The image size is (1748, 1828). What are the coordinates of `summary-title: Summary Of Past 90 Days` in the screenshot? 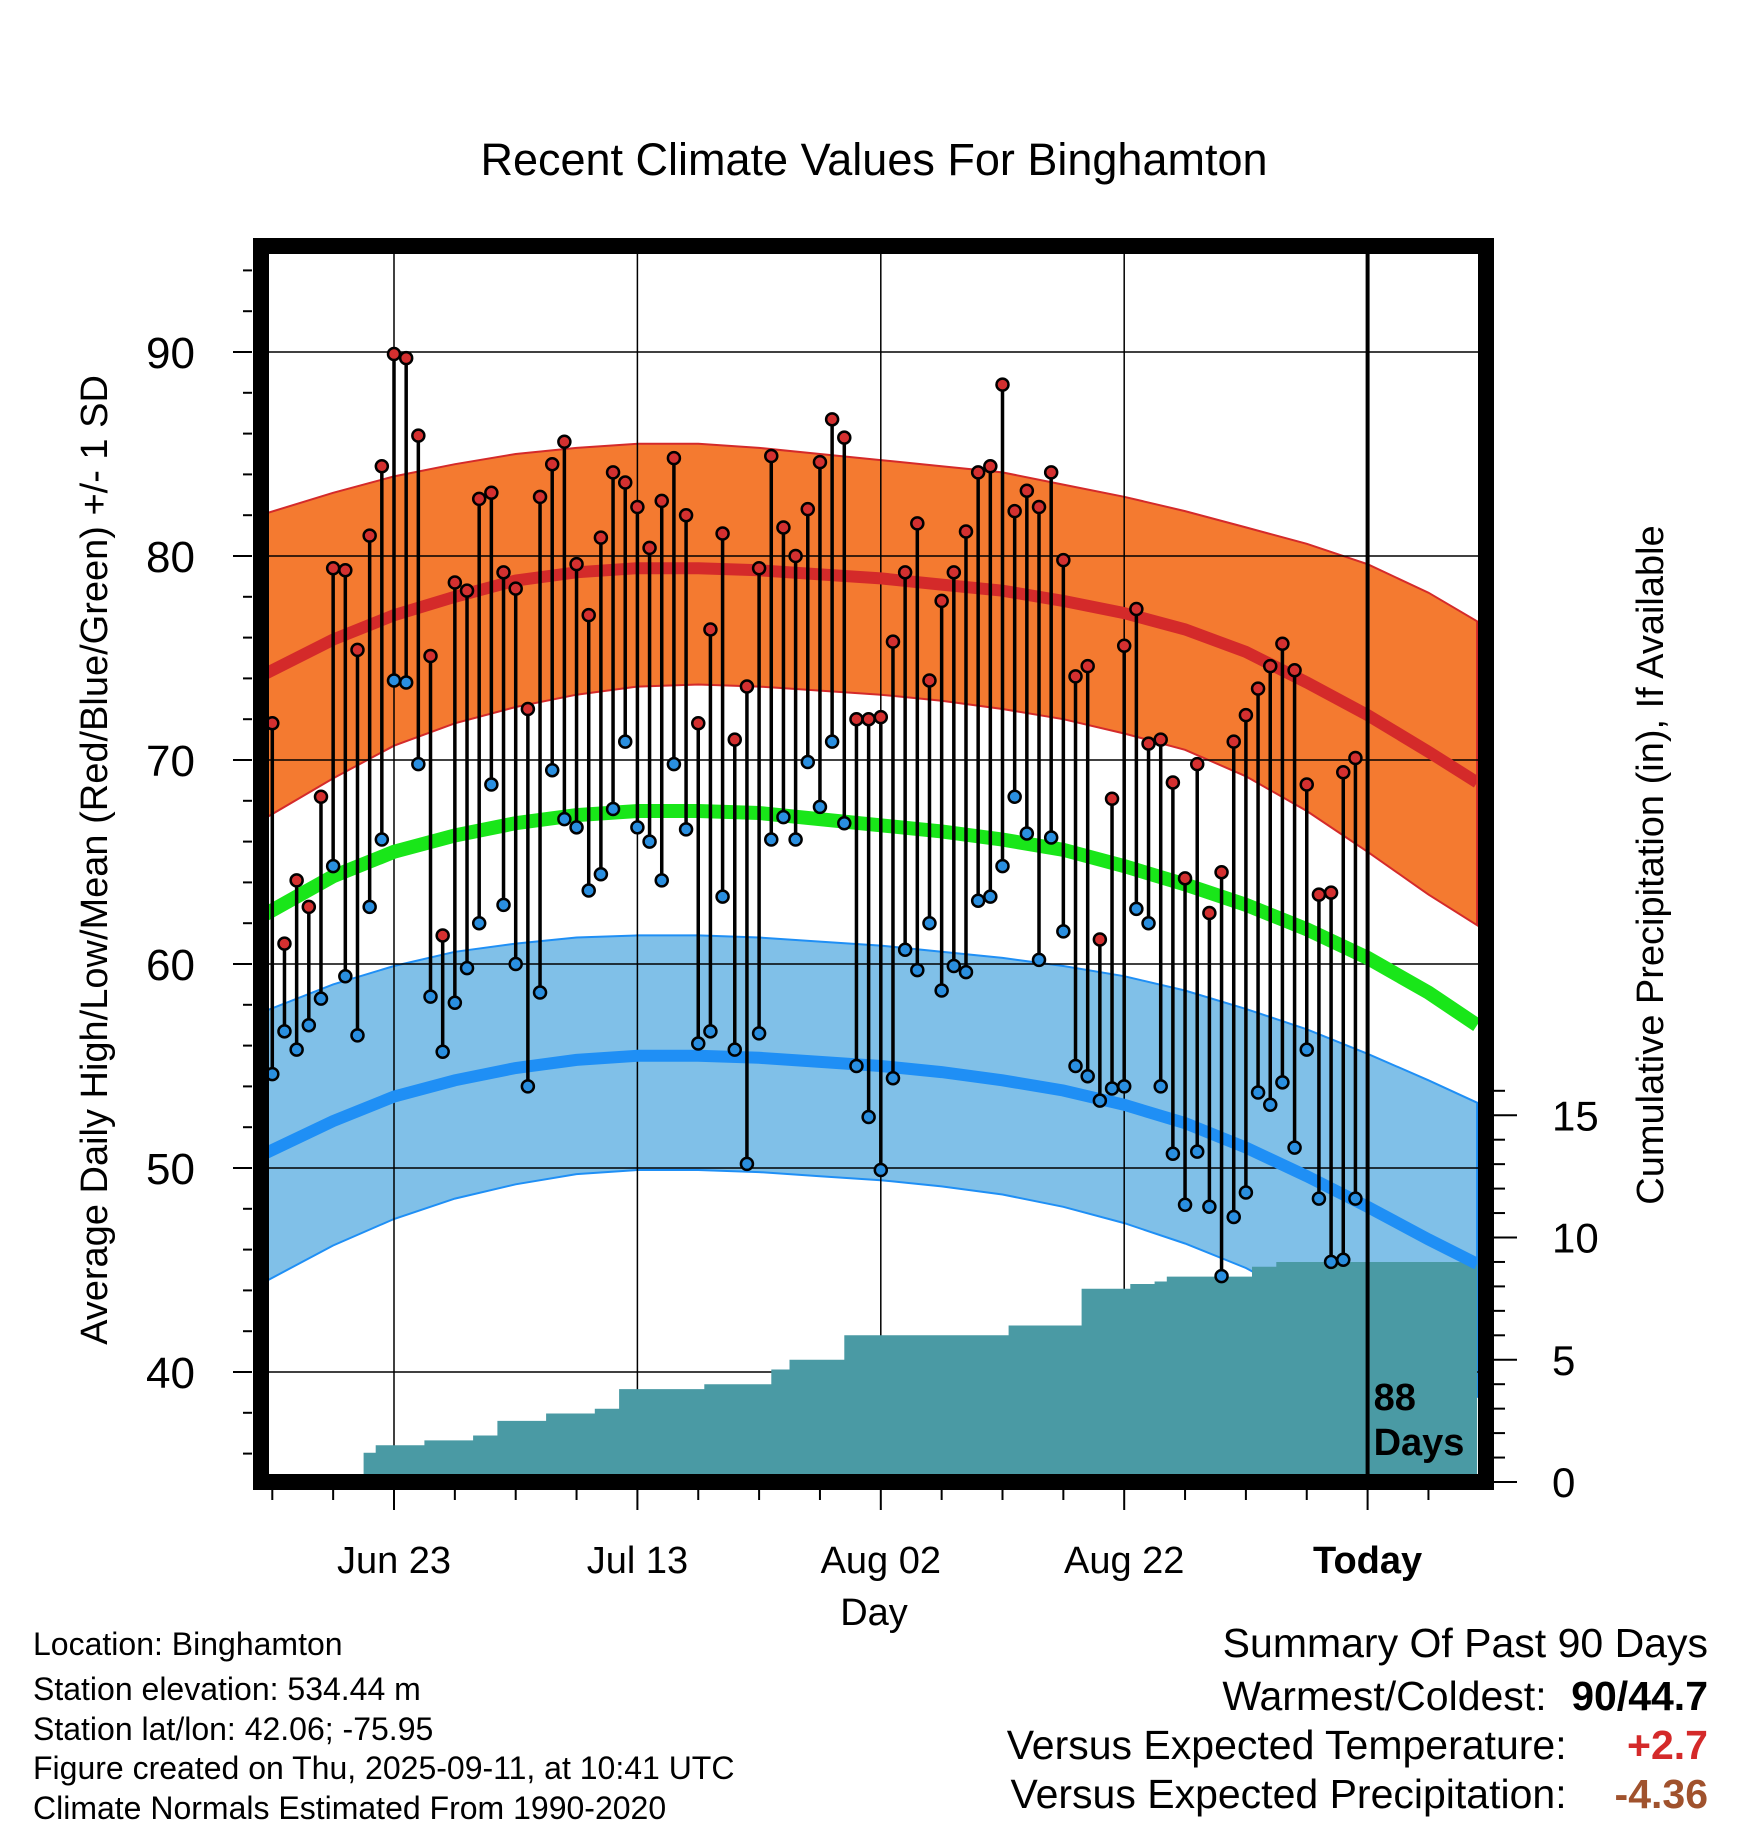 It's located at (1465, 1643).